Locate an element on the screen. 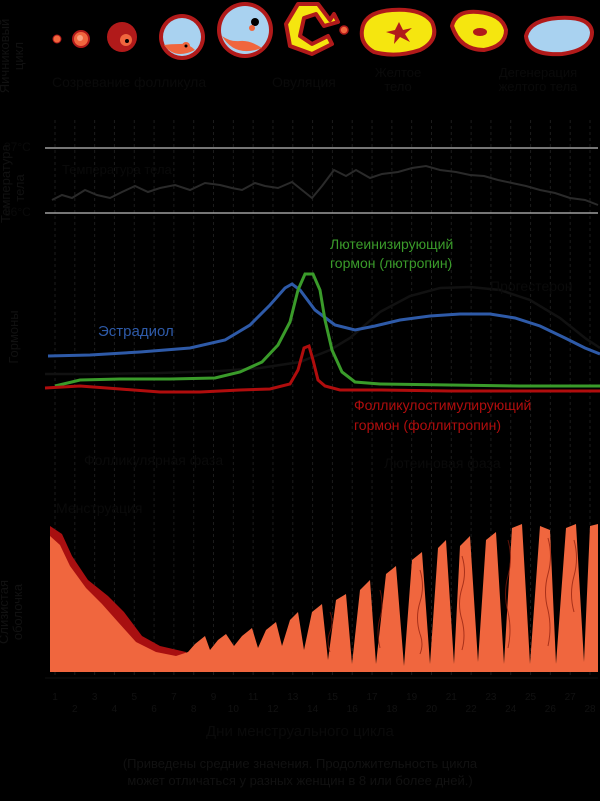 The width and height of the screenshot is (600, 801). stage-label-maturation: Созревание фолликула is located at coordinates (129, 82).